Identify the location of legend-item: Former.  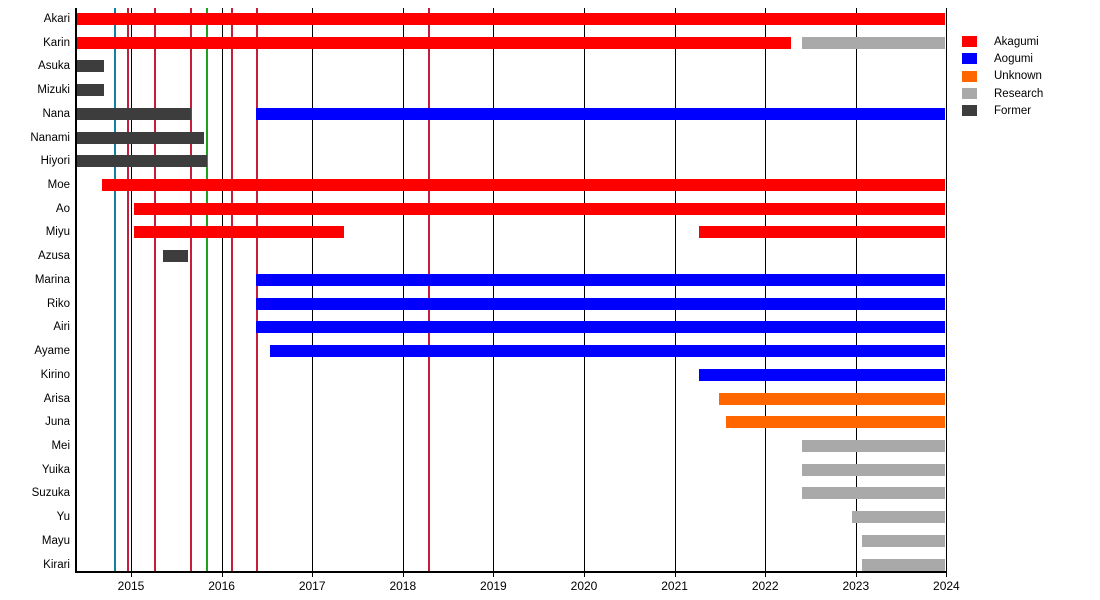
(999, 110).